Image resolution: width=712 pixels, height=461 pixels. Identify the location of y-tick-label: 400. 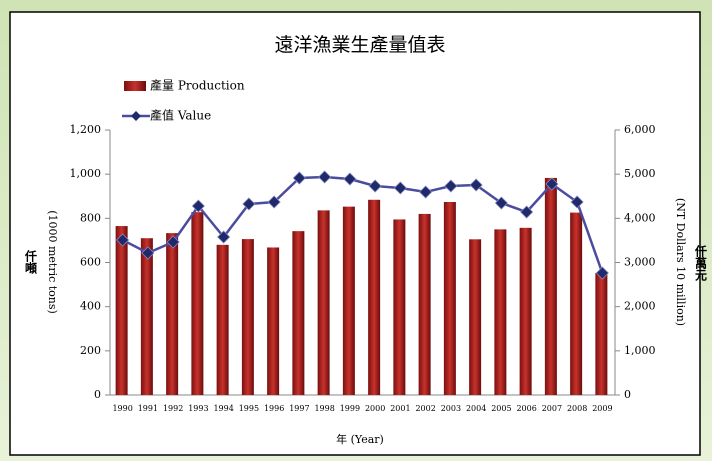
(90, 306).